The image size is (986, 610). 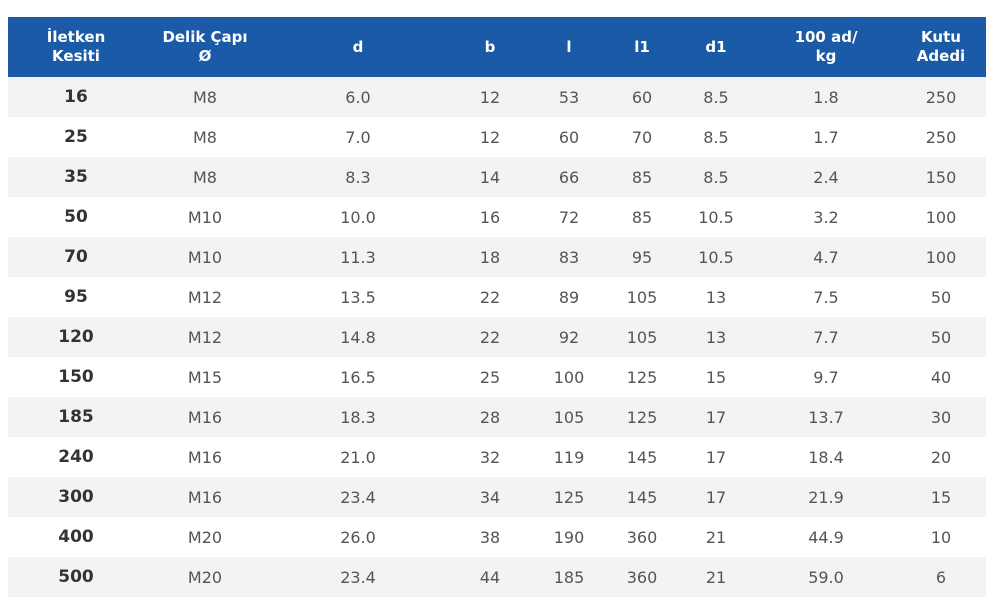 I want to click on cell-iletken-kesiti: 185, so click(x=76, y=417).